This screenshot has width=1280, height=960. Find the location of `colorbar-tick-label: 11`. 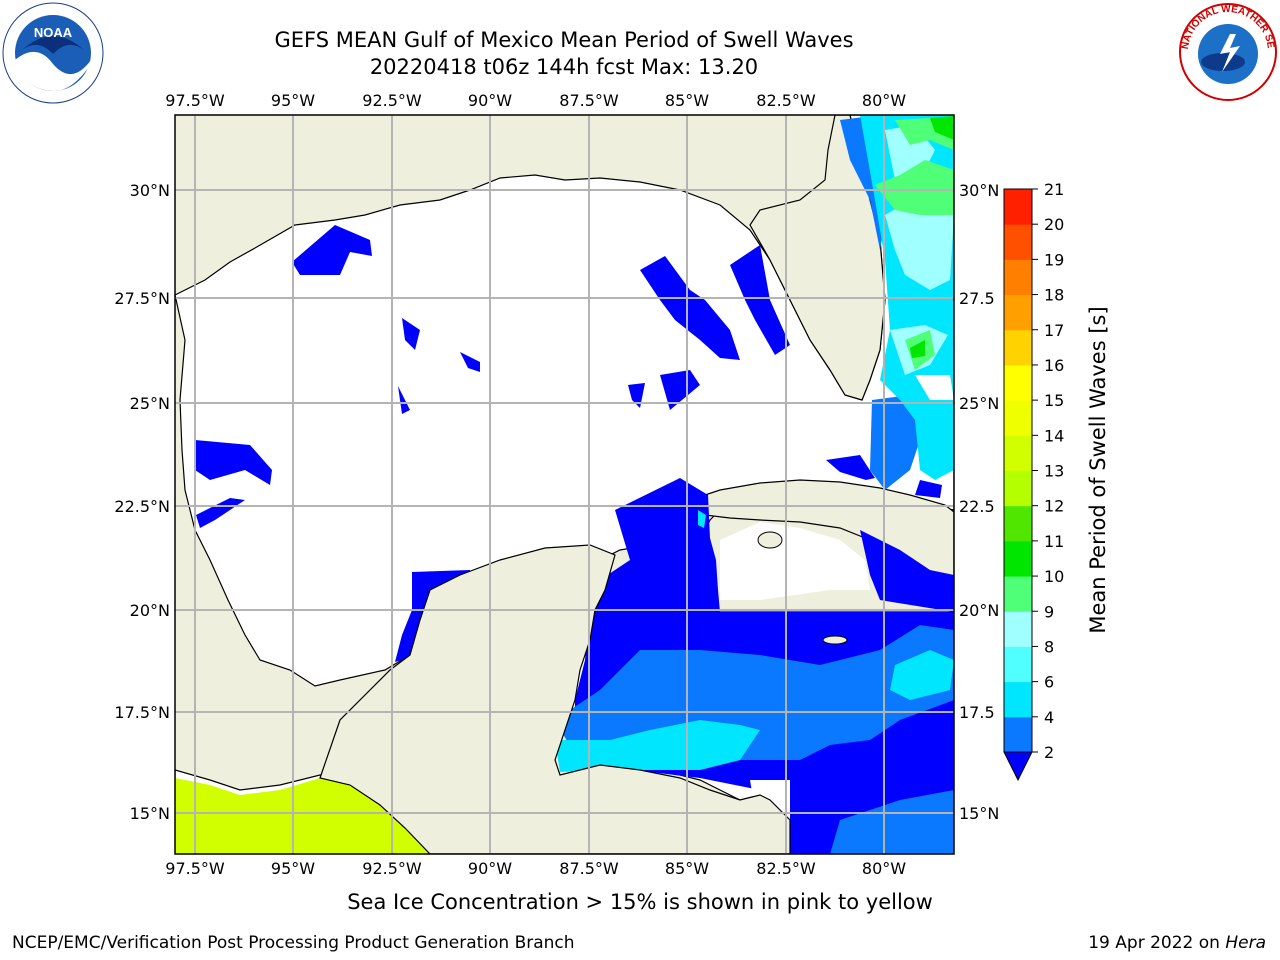

colorbar-tick-label: 11 is located at coordinates (1054, 541).